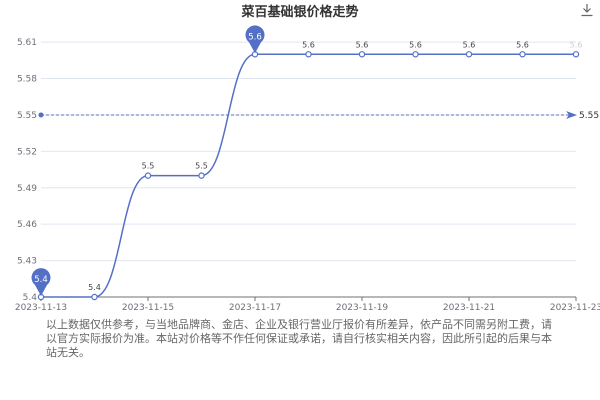  I want to click on x-tick-label: 2023-11-19, so click(362, 308).